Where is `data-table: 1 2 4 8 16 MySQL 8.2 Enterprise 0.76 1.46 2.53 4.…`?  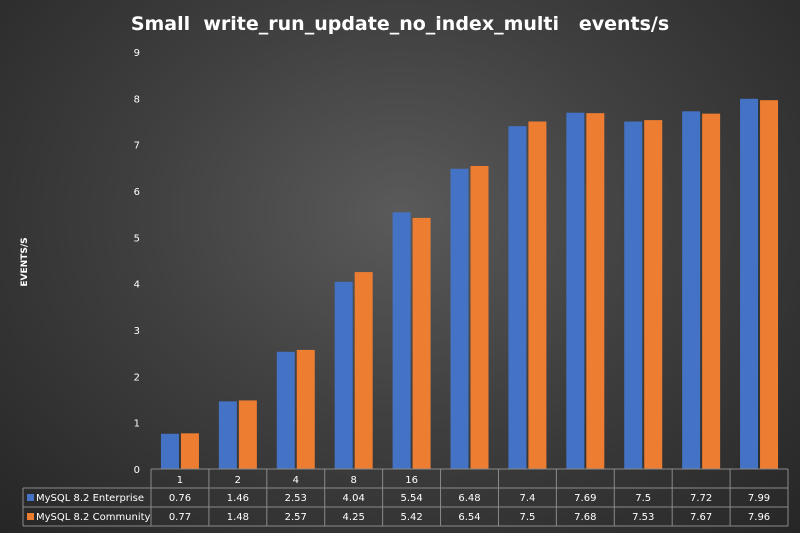 data-table: 1 2 4 8 16 MySQL 8.2 Enterprise 0.76 1.46 2.53 4.… is located at coordinates (405, 497).